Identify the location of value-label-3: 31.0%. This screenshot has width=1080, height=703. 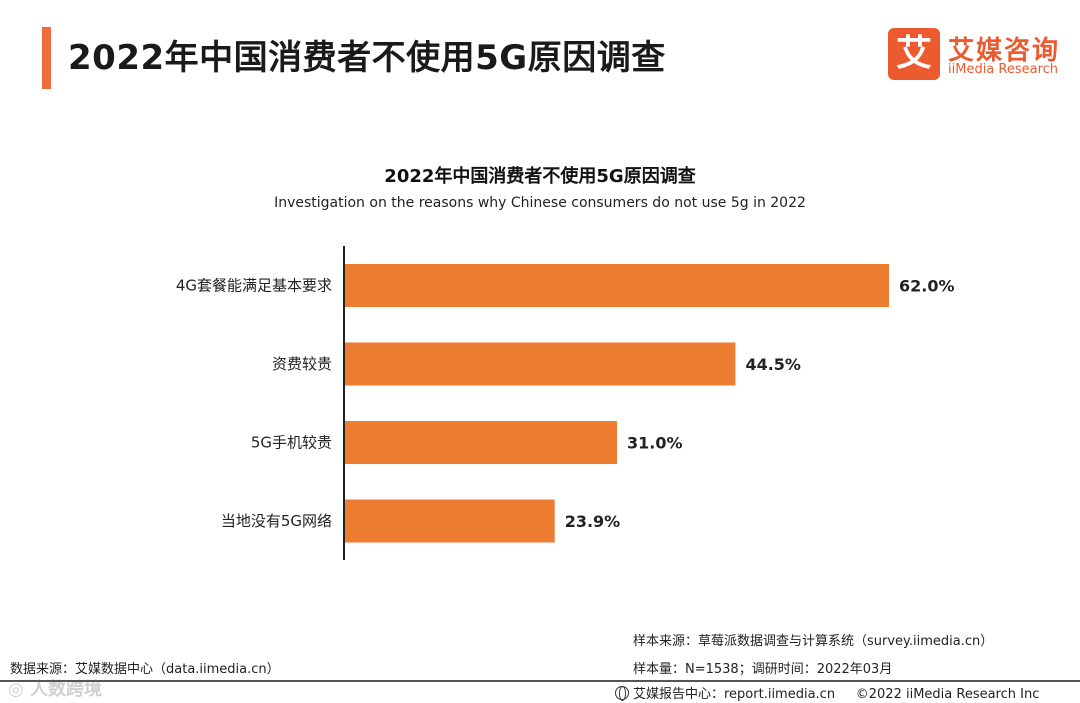
(655, 443).